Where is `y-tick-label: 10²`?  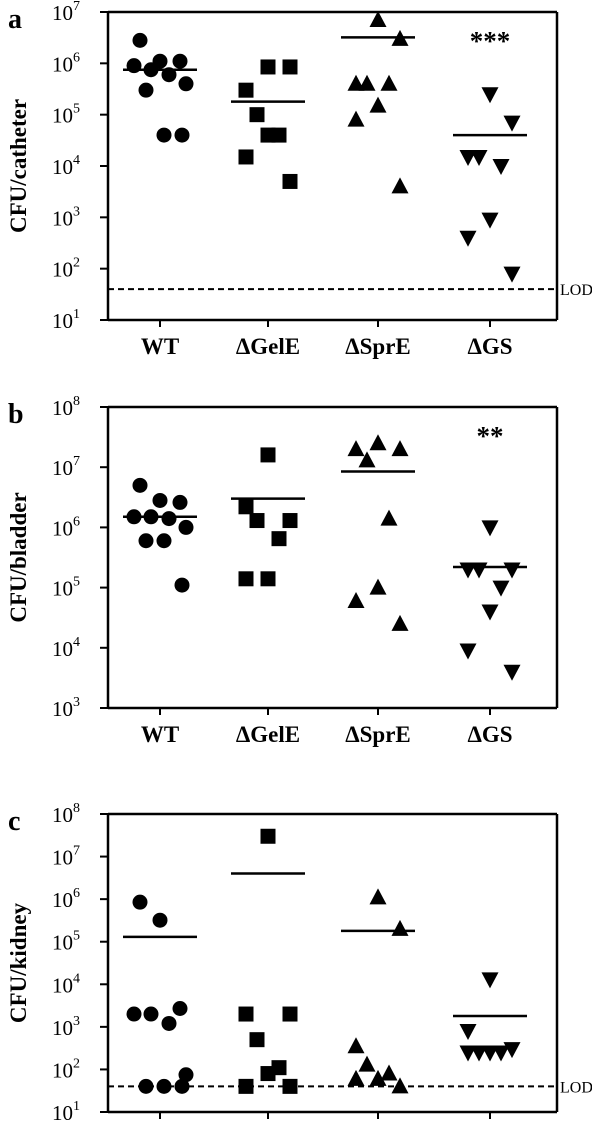 y-tick-label: 10² is located at coordinates (66, 1069).